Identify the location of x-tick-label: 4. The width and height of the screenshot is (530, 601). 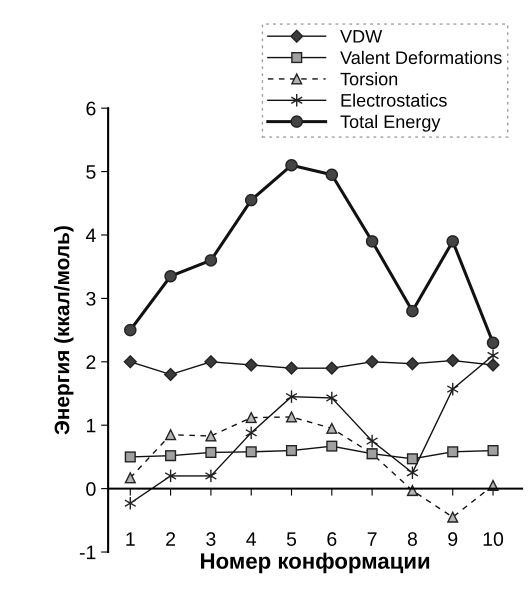
(251, 539).